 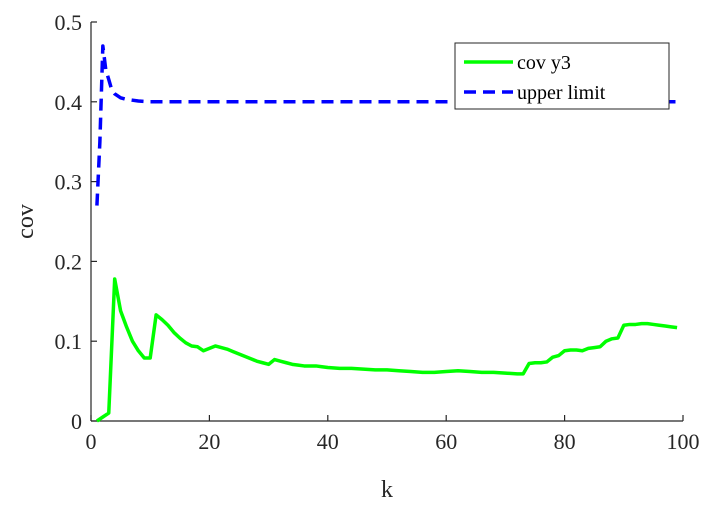 I want to click on x-tick-label: 20, so click(x=209, y=441).